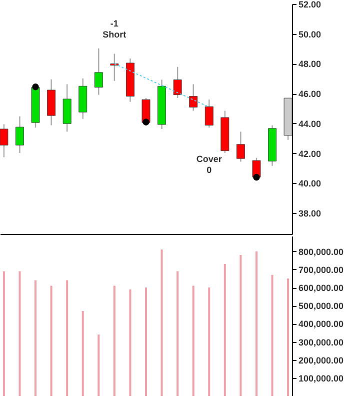 This screenshot has height=405, width=347. Describe the element at coordinates (310, 34) in the screenshot. I see `y-tick-label: 50.00` at that location.